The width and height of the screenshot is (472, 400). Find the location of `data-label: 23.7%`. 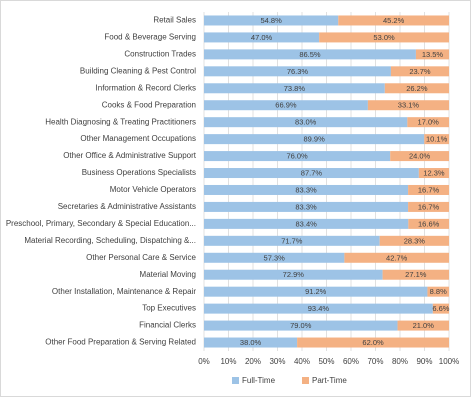

data-label: 23.7% is located at coordinates (420, 71).